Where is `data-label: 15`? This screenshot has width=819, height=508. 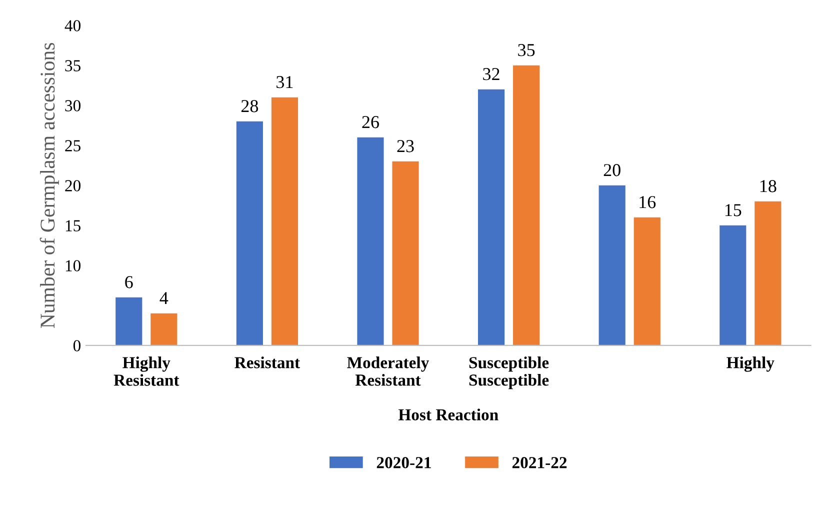 data-label: 15 is located at coordinates (733, 210).